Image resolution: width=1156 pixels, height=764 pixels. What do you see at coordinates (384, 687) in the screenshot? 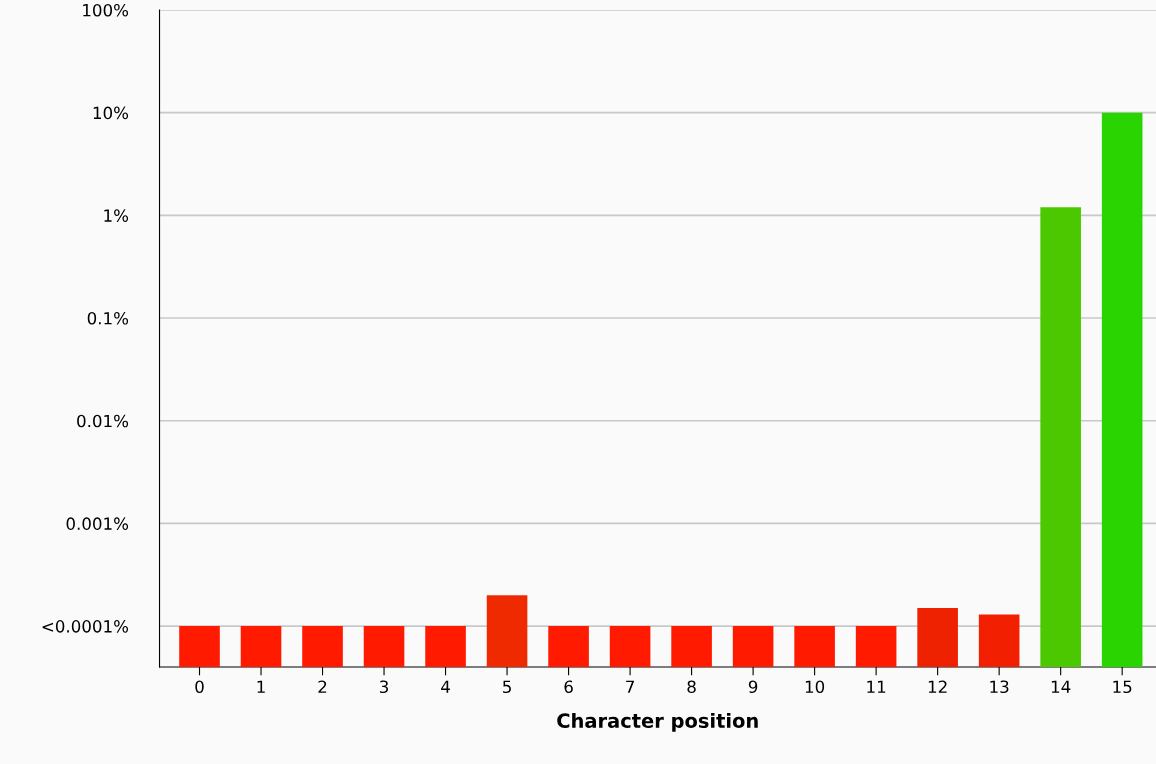
I see `x-tick-label: 3` at bounding box center [384, 687].